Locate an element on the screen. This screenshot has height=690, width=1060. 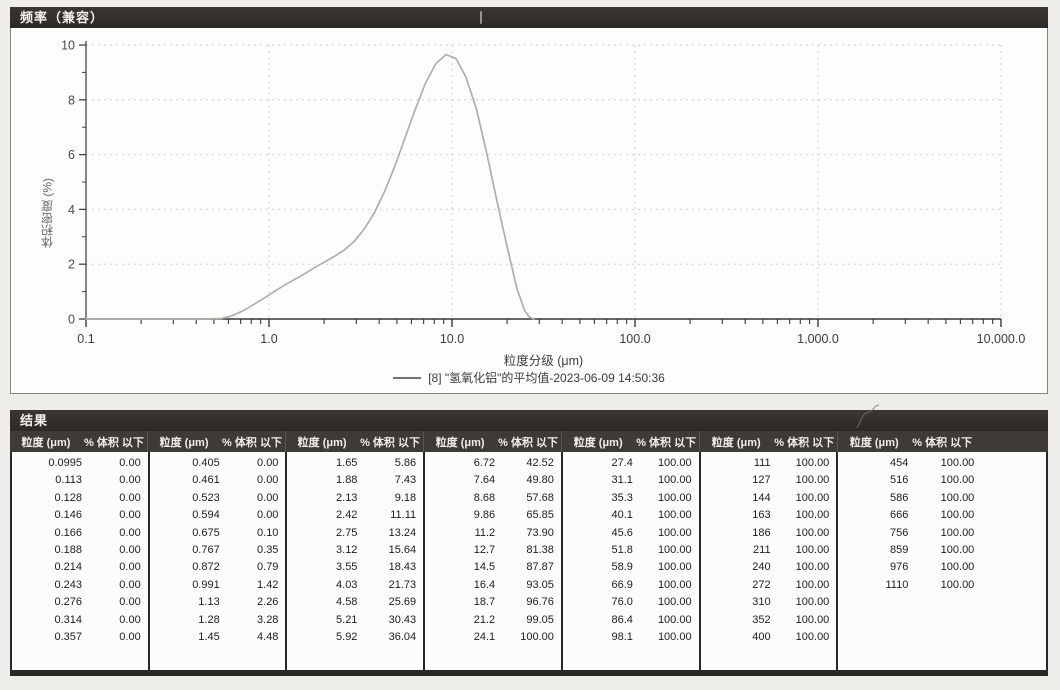
table-row: 3.12 15.64 is located at coordinates (355, 550).